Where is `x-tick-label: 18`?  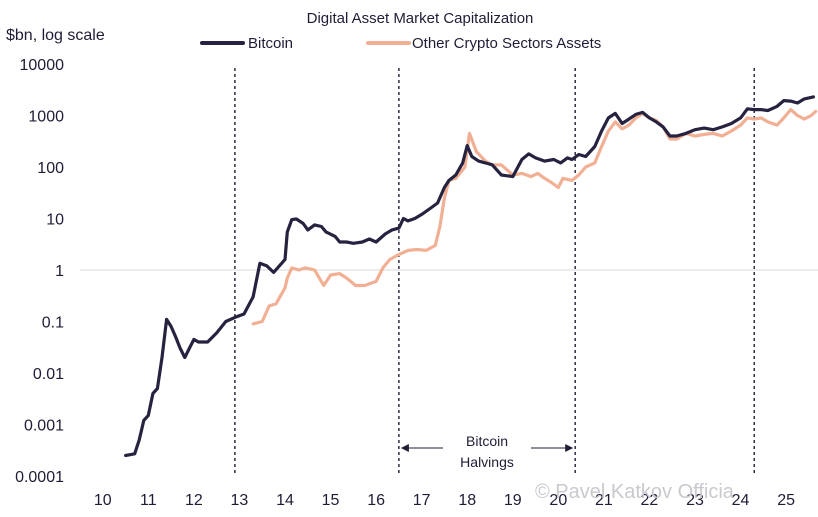
x-tick-label: 18 is located at coordinates (467, 500).